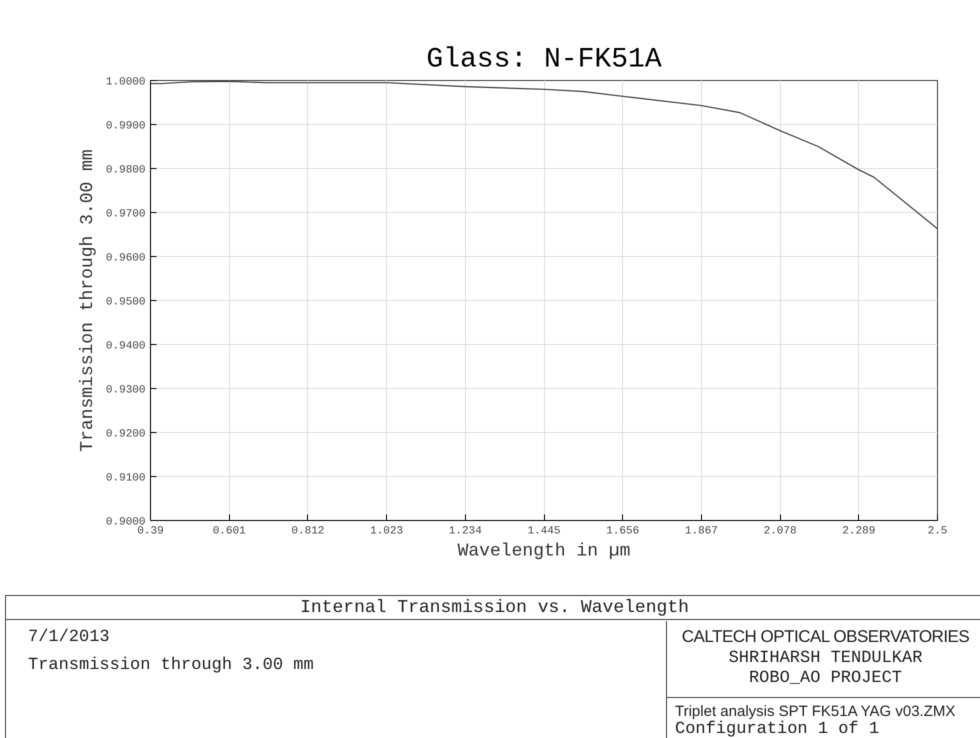 This screenshot has height=738, width=980. What do you see at coordinates (126, 302) in the screenshot?
I see `y-tick-label: 0.9500` at bounding box center [126, 302].